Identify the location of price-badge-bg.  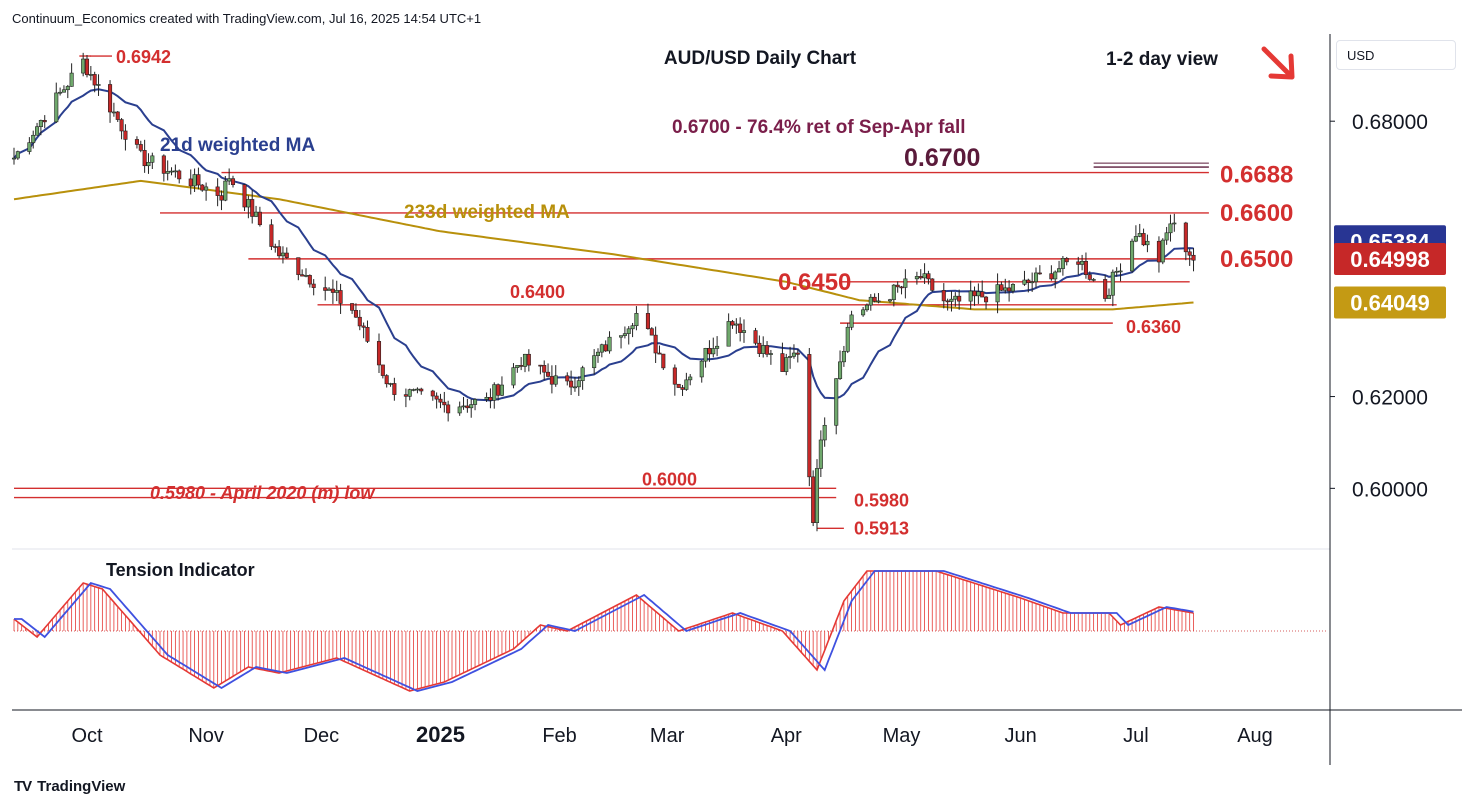
(1390, 258).